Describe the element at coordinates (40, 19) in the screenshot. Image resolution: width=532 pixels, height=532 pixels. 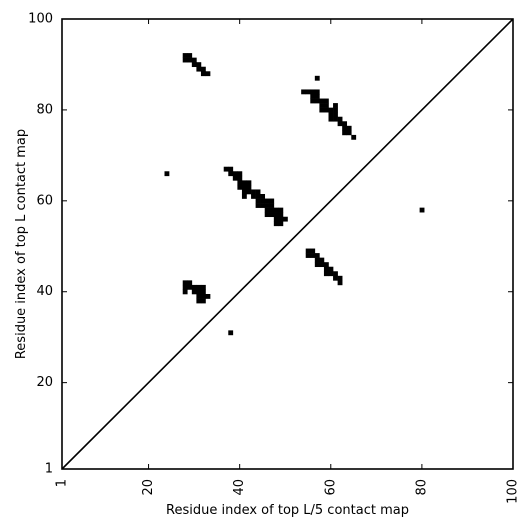
I see `y-tick-label: 100` at that location.